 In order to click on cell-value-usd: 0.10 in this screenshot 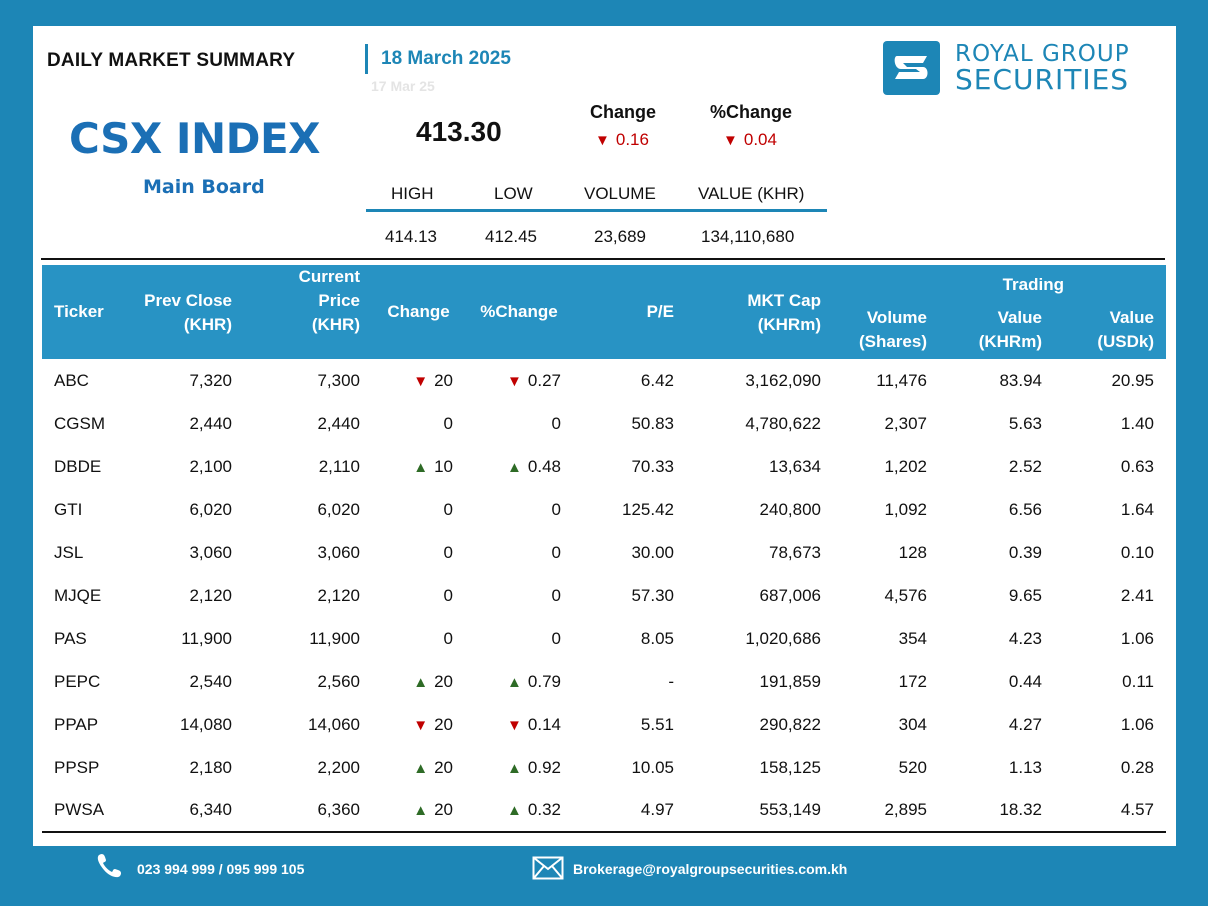, I will do `click(1137, 552)`.